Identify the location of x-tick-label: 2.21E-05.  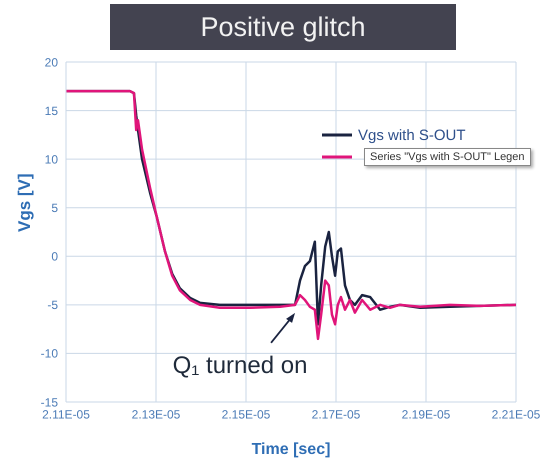
(516, 415).